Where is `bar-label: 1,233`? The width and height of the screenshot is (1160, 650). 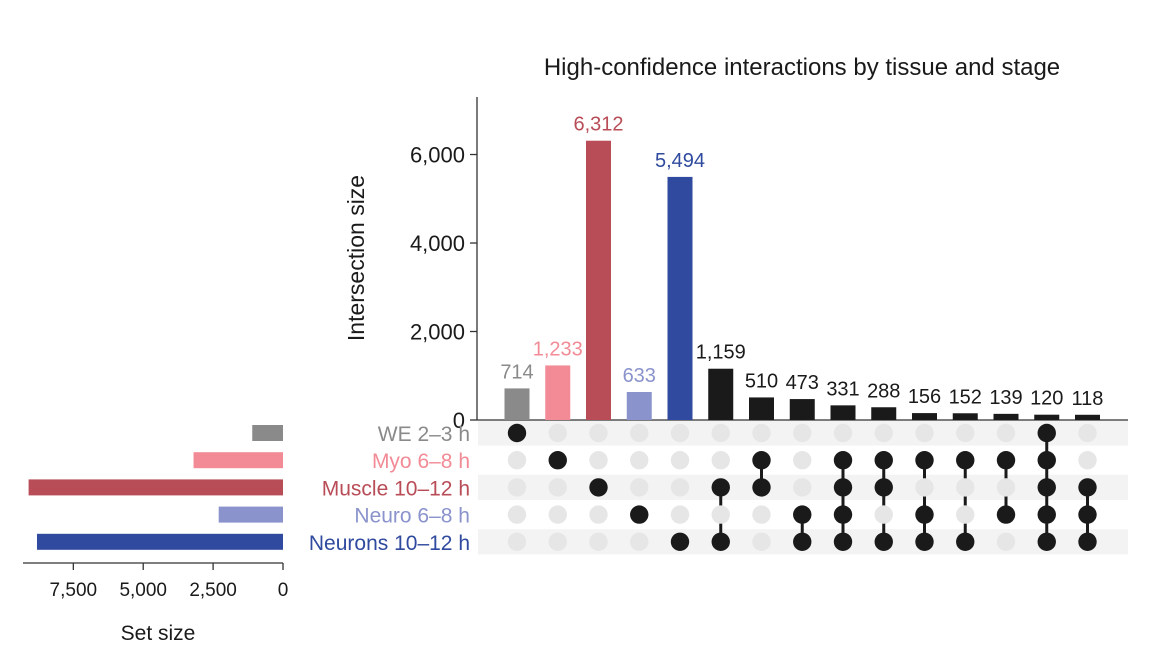
bar-label: 1,233 is located at coordinates (558, 349).